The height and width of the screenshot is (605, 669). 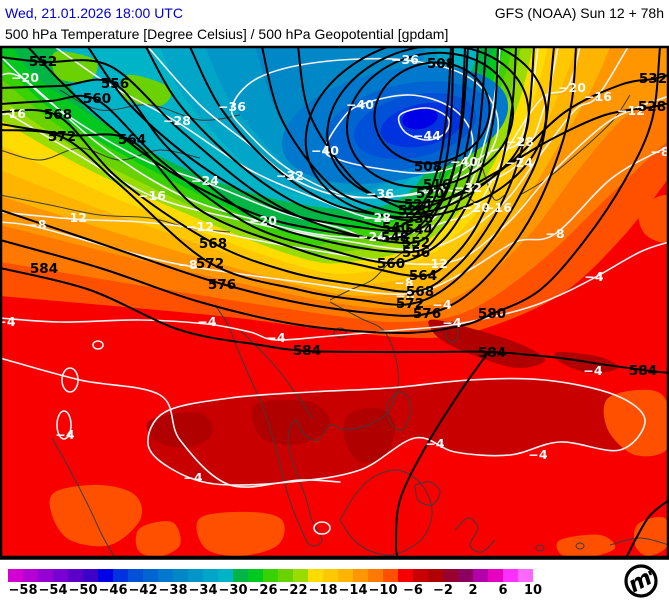 I want to click on colorbar-tick: −38, so click(x=173, y=590).